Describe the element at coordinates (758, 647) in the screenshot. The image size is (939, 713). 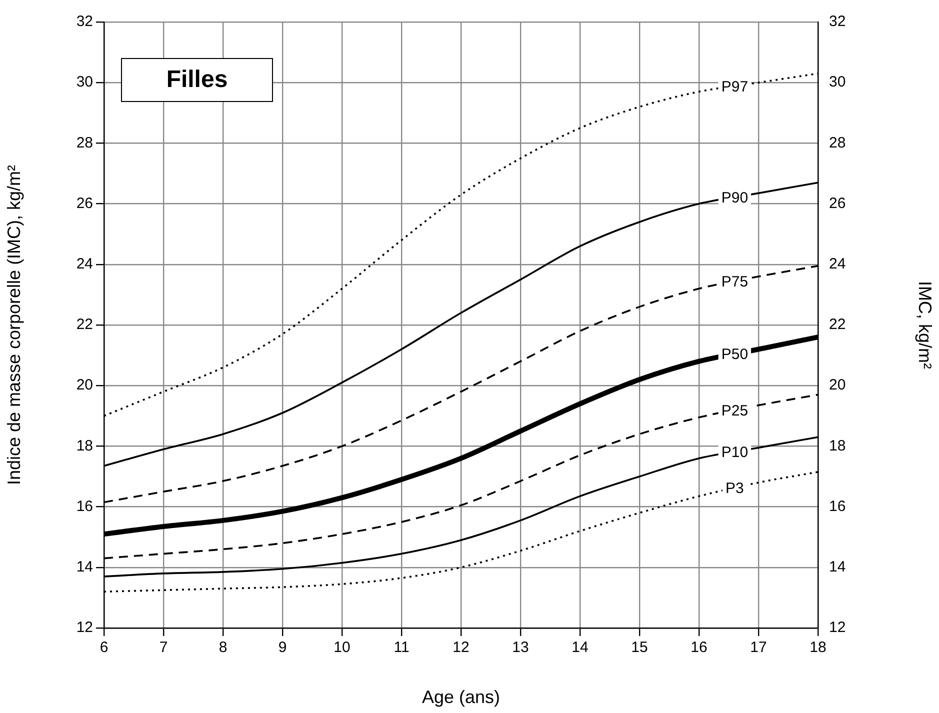
I see `x-tick-label: 17` at that location.